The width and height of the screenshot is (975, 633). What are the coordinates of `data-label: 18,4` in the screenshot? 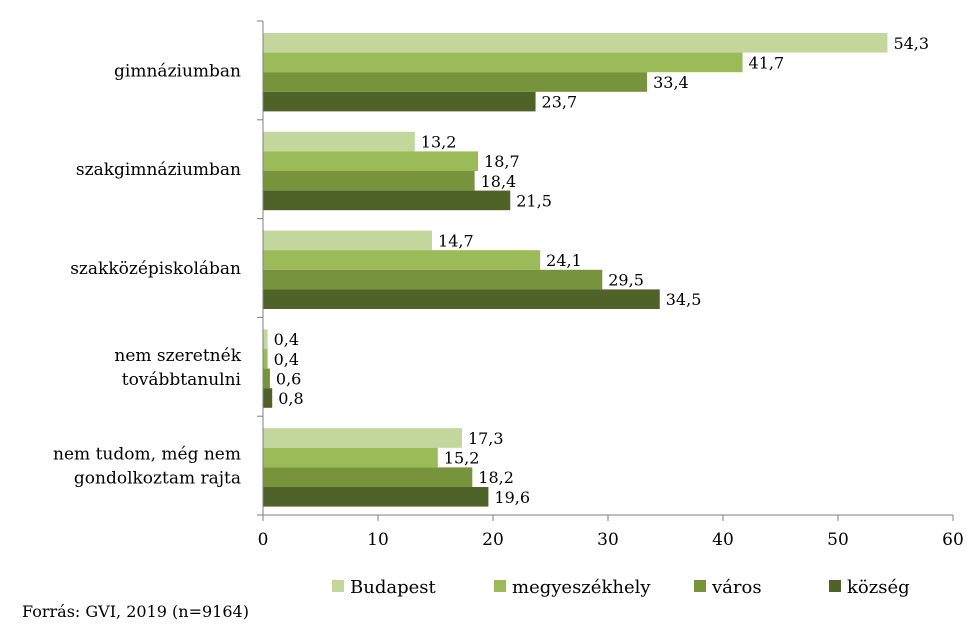 It's located at (499, 181).